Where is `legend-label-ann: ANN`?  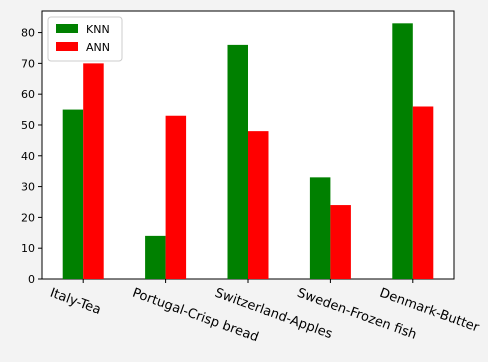
legend-label-ann: ANN is located at coordinates (98, 47).